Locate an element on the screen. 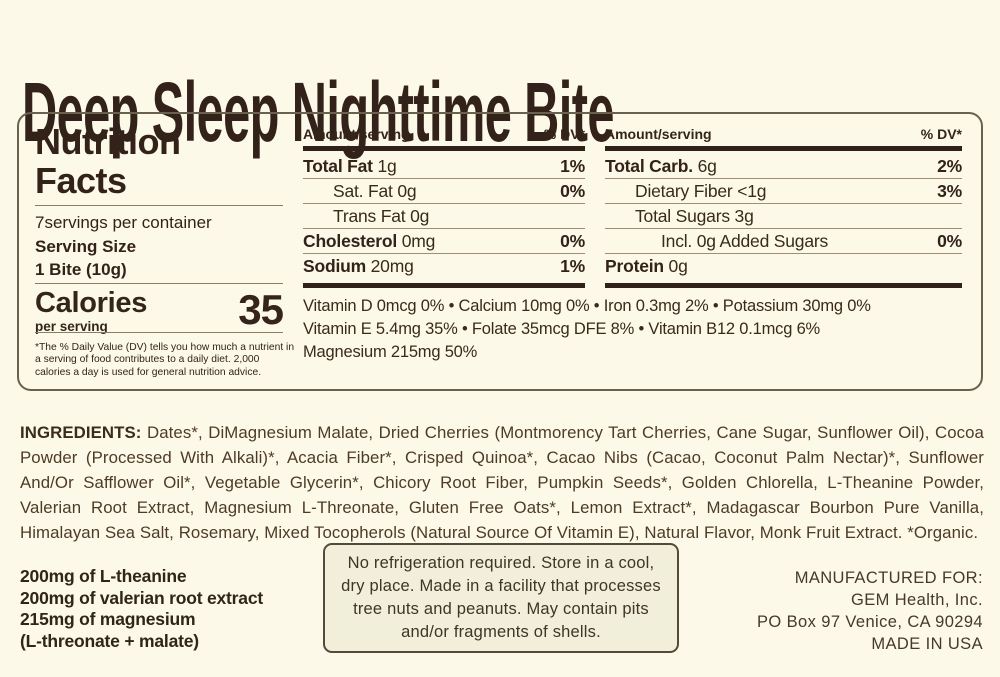 The image size is (1000, 677). calories-label: Calories is located at coordinates (91, 303).